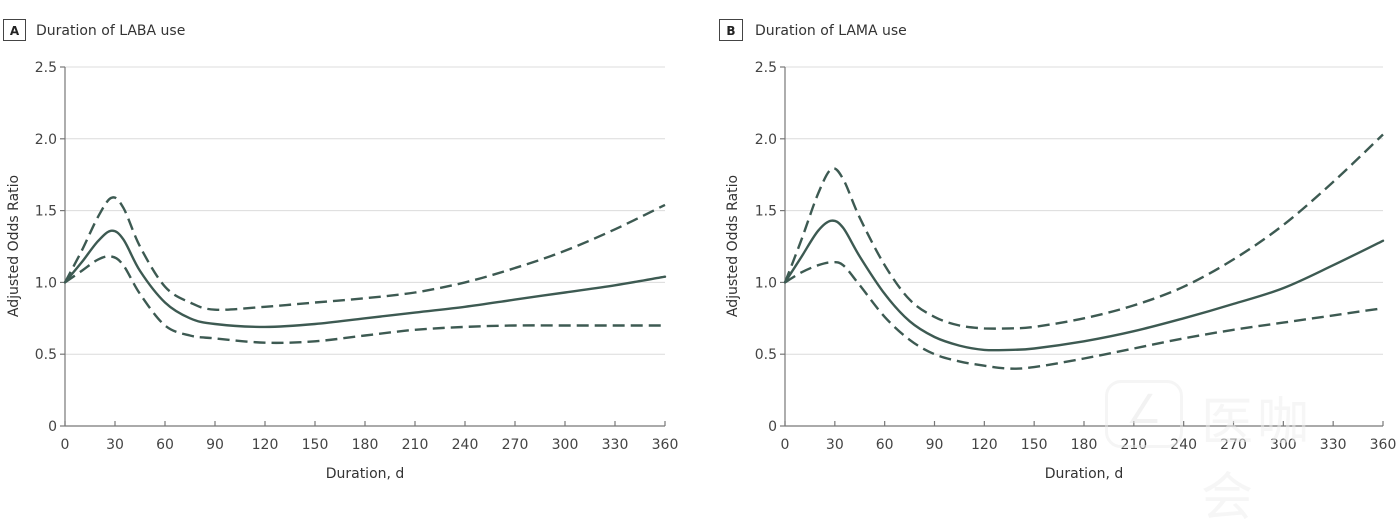  What do you see at coordinates (831, 31) in the screenshot?
I see `panel-title: Duration of LAMA use` at bounding box center [831, 31].